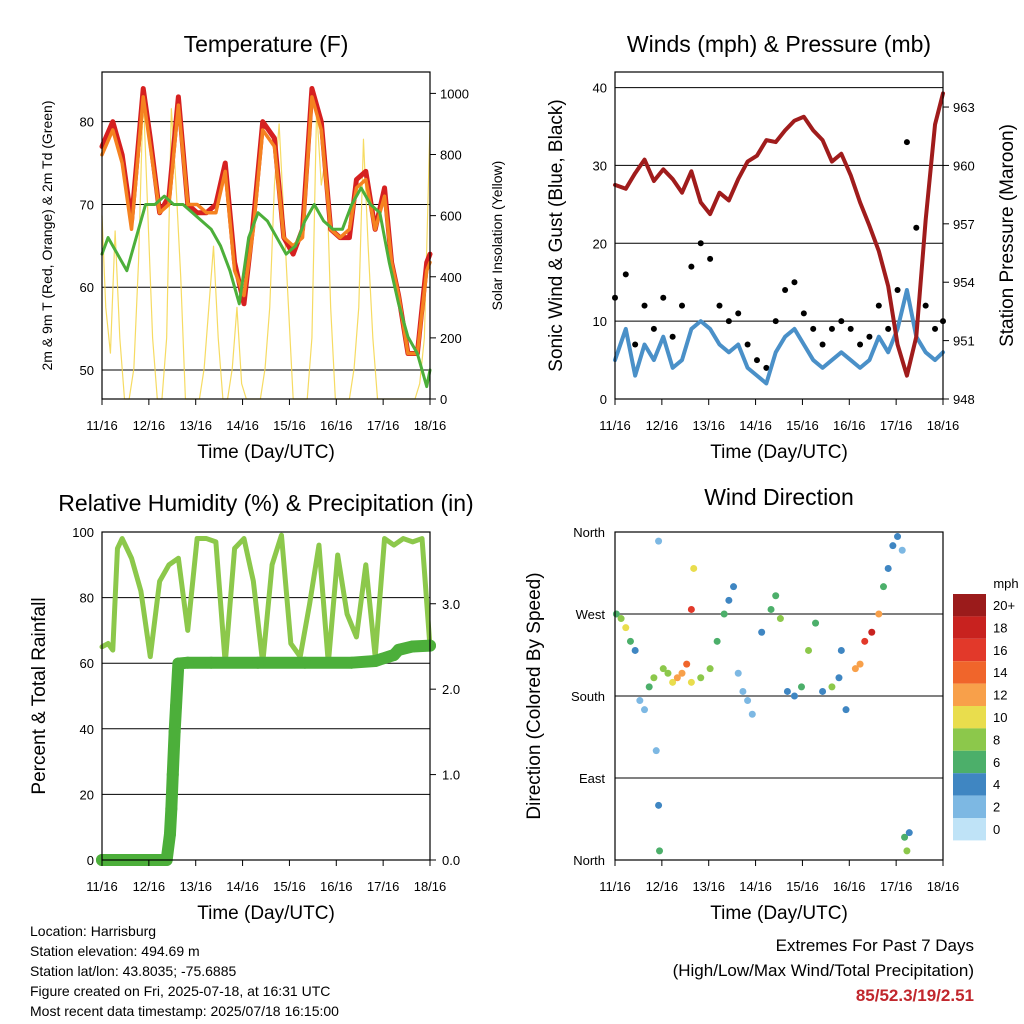 This screenshot has width=1024, height=1024. I want to click on rh-y2tick-label: 3.0, so click(451, 604).